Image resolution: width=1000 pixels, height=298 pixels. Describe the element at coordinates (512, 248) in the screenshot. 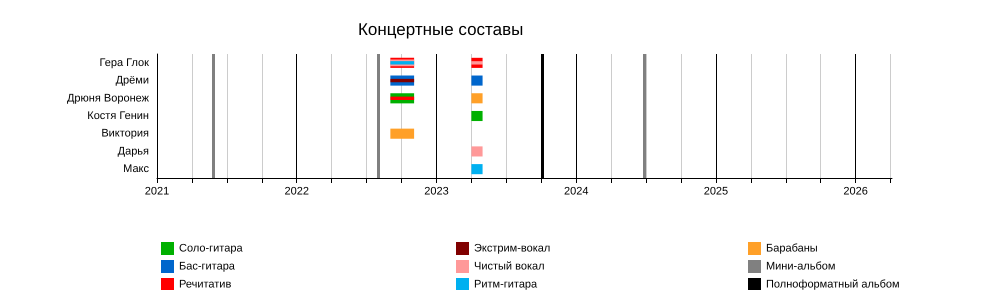

I see `legend-label: Экстрим-вокал` at that location.